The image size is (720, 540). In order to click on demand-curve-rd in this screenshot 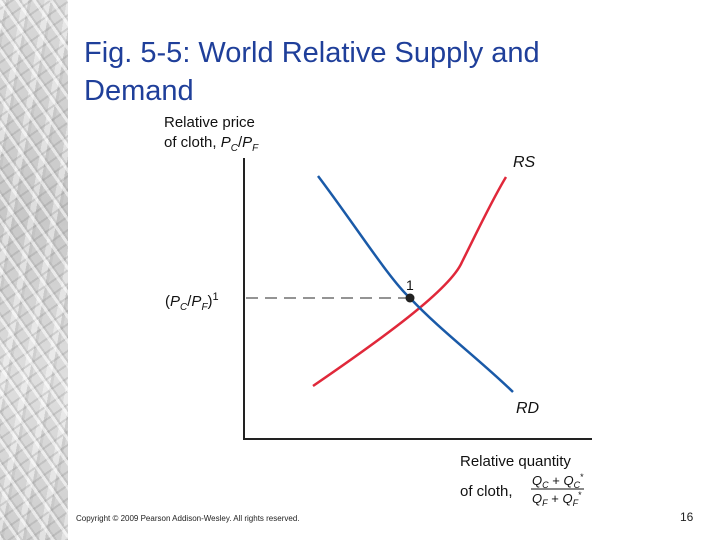, I will do `click(415, 284)`.